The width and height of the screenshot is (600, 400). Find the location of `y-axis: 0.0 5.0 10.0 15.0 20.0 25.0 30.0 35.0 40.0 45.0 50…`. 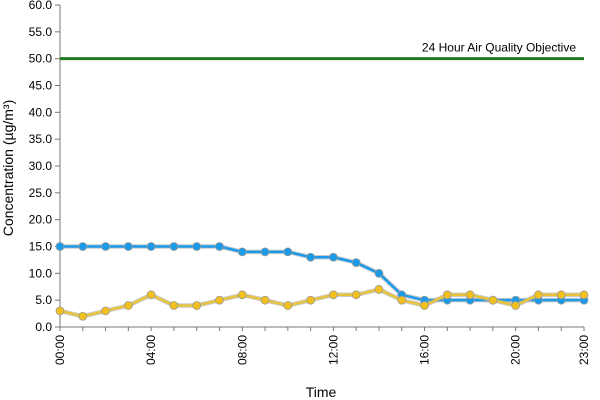

y-axis: 0.0 5.0 10.0 15.0 20.0 25.0 30.0 35.0 40.0 45.0 50… is located at coordinates (45, 167).